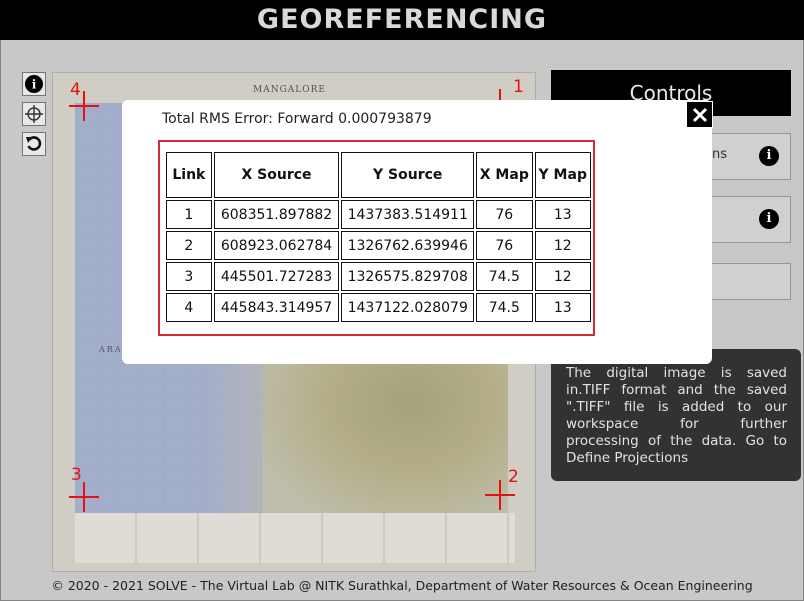  What do you see at coordinates (408, 307) in the screenshot?
I see `table-cell: 1437122.028079` at bounding box center [408, 307].